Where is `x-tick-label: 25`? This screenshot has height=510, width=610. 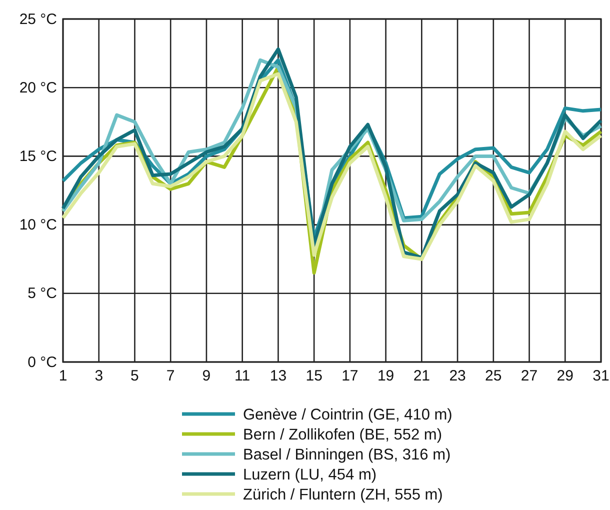
x-tick-label: 25 is located at coordinates (493, 376).